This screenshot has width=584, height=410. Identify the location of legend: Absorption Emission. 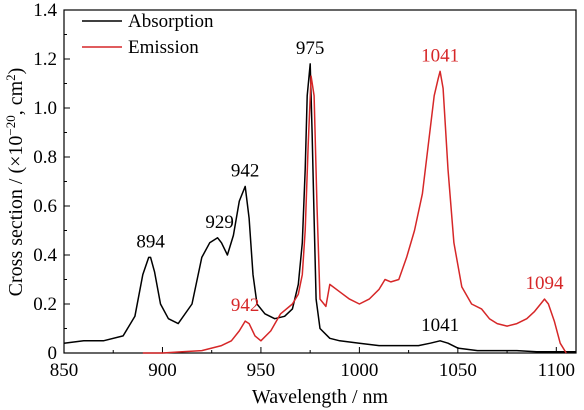
(148, 34).